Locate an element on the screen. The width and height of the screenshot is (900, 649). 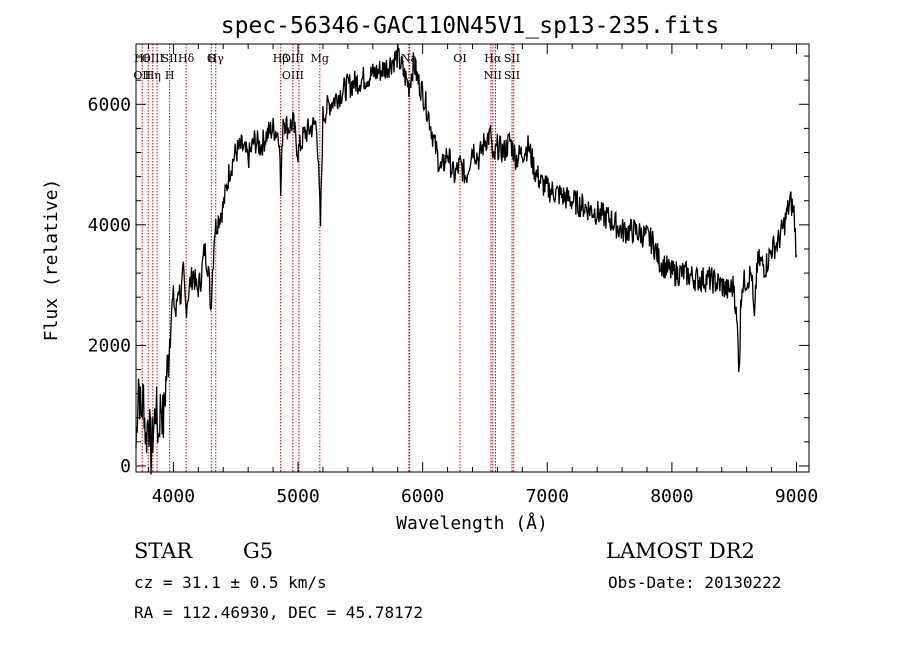
tick-label: 0 is located at coordinates (125, 466).